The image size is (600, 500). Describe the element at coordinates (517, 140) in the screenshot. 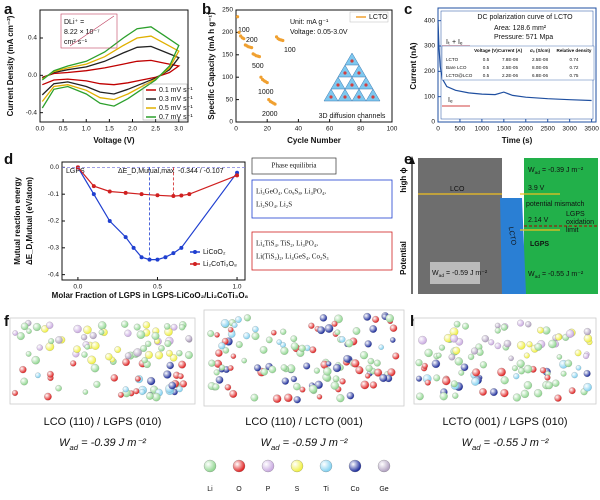

I see `x-axis-label: Time (s)` at that location.